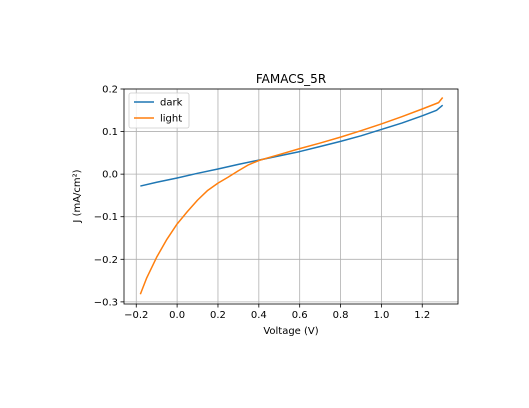  What do you see at coordinates (381, 315) in the screenshot?
I see `x-tick-label: 1.0` at bounding box center [381, 315].